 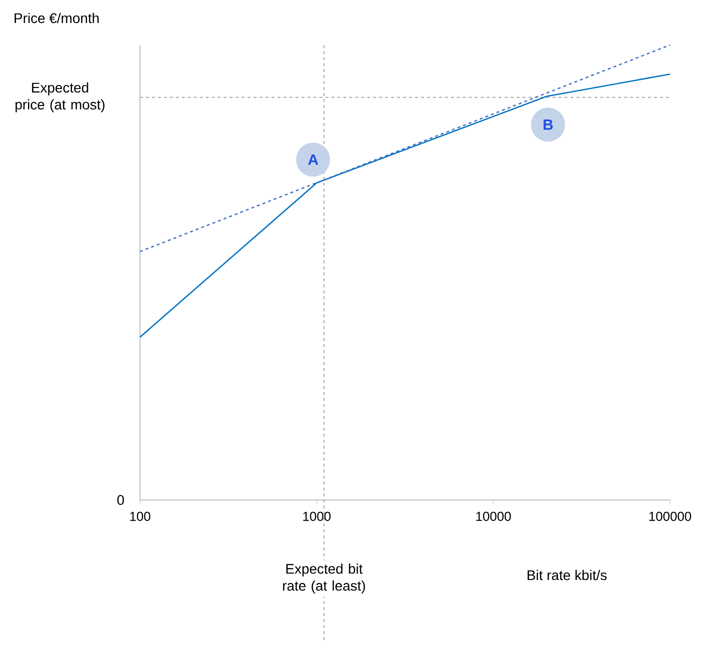 What do you see at coordinates (60, 97) in the screenshot?
I see `ref-line-label: Expected price (at most)` at bounding box center [60, 97].